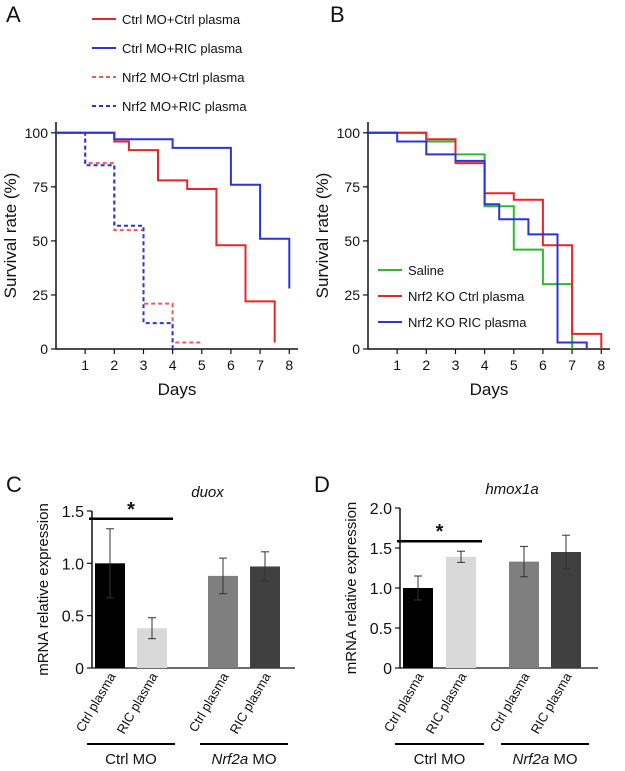 Image resolution: width=625 pixels, height=771 pixels. Describe the element at coordinates (182, 48) in the screenshot. I see `legend-label-2: Ctrl MO+RIC plasma` at that location.